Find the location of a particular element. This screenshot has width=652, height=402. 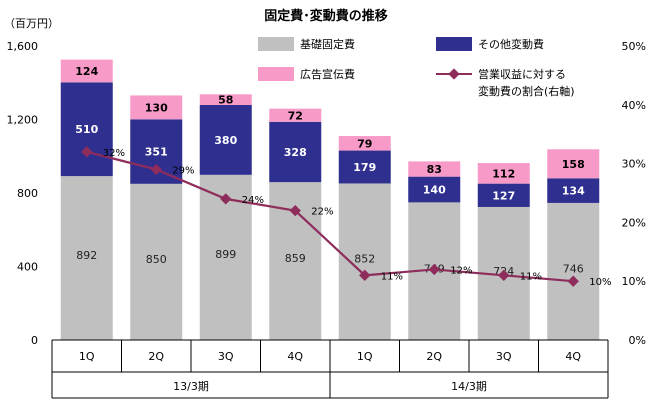

bar-value-other: 380 is located at coordinates (225, 140).